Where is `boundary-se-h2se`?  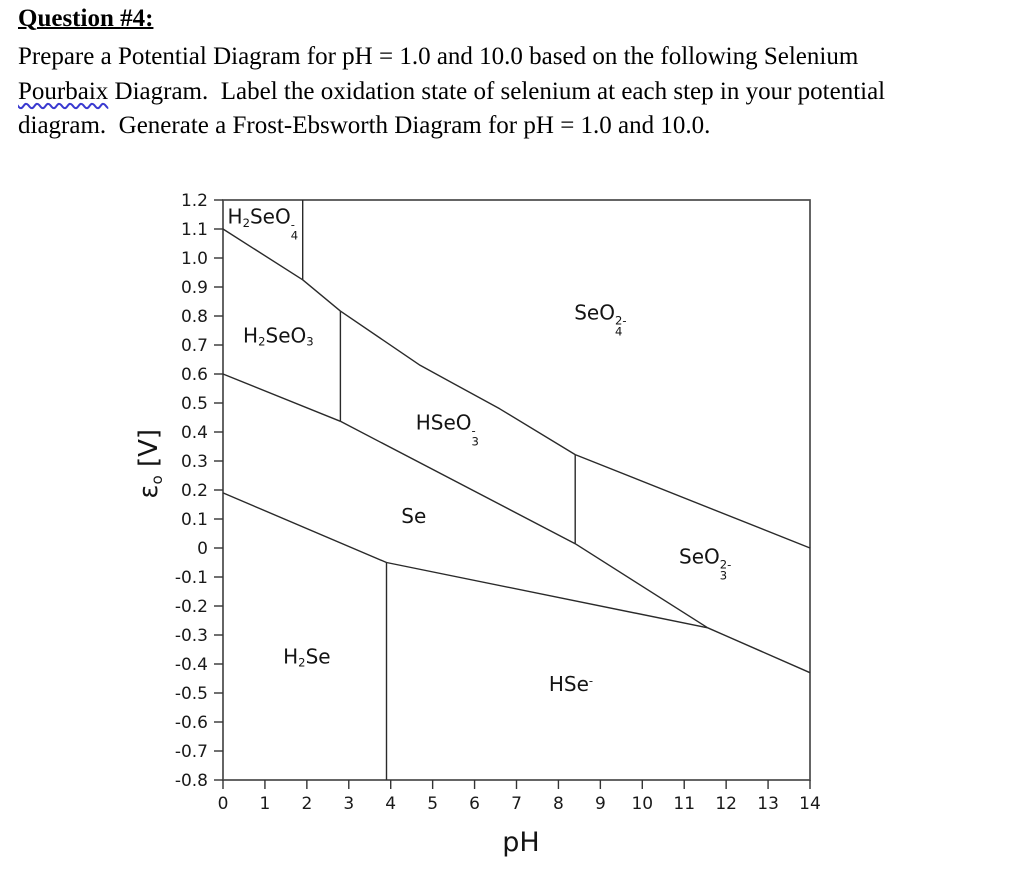 boundary-se-h2se is located at coordinates (304, 528).